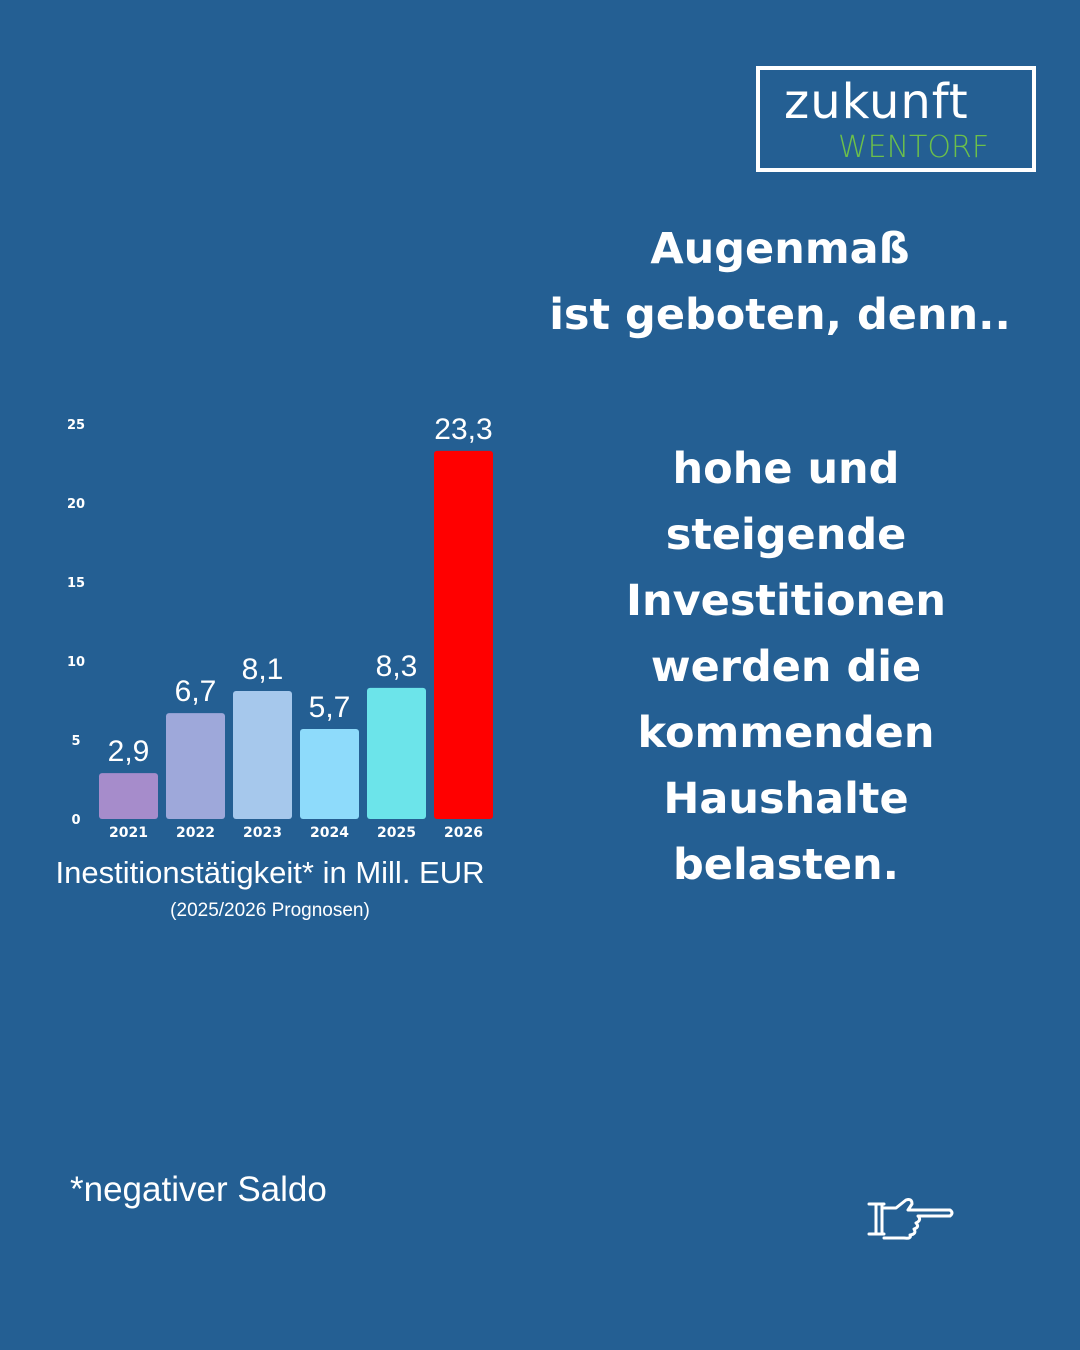 The image size is (1080, 1350). What do you see at coordinates (196, 691) in the screenshot?
I see `data-label: 6,7` at bounding box center [196, 691].